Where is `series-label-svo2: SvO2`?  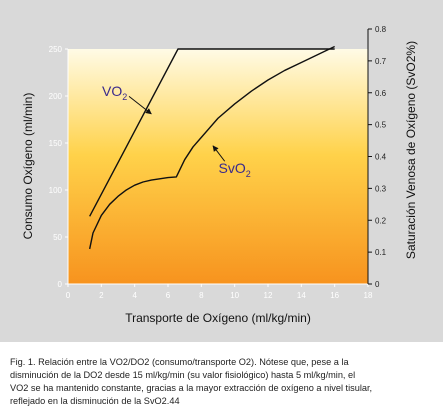 series-label-svo2: SvO2 is located at coordinates (235, 169).